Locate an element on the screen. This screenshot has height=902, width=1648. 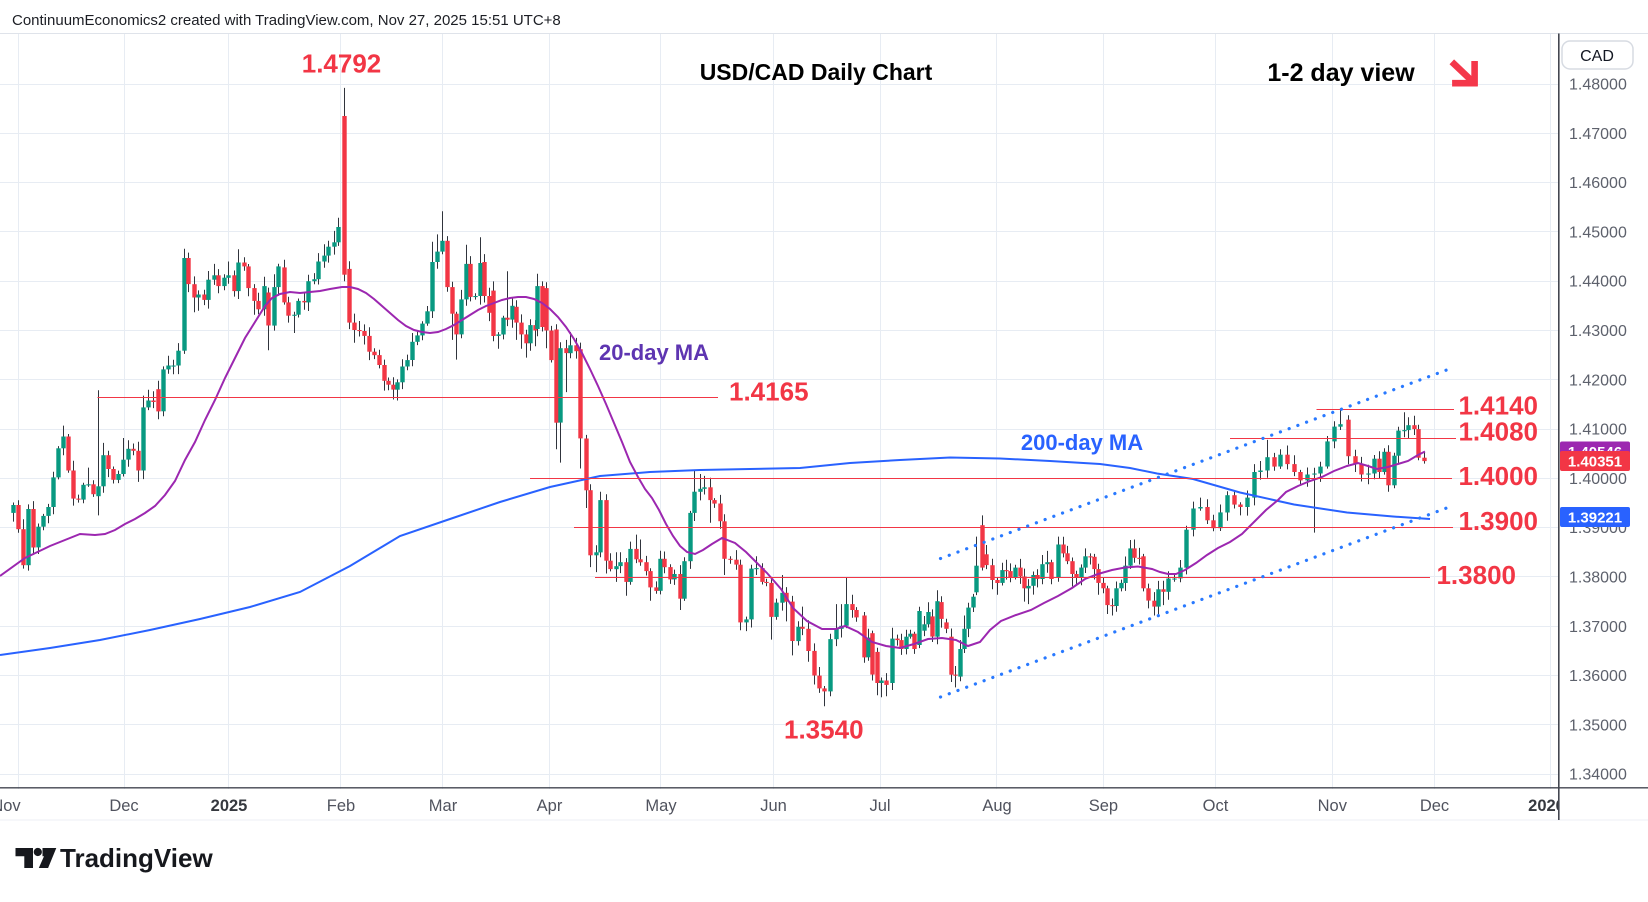
svg-text: Oct is located at coordinates (1216, 806).